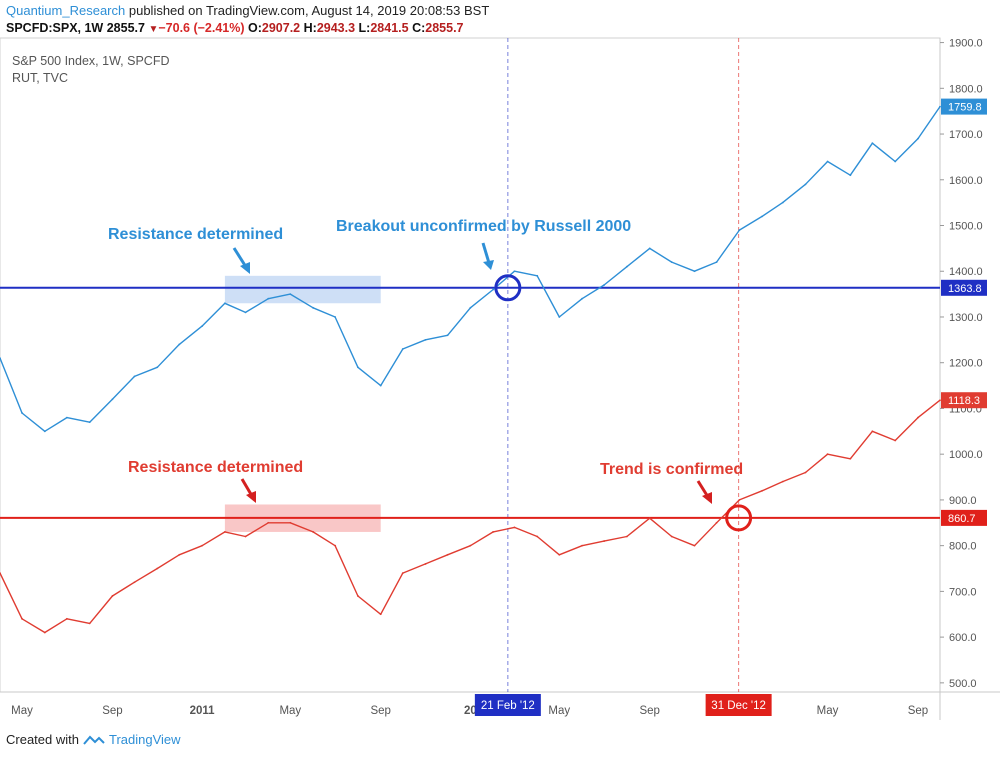 Image resolution: width=1000 pixels, height=757 pixels. I want to click on high-value: 2943.3, so click(336, 28).